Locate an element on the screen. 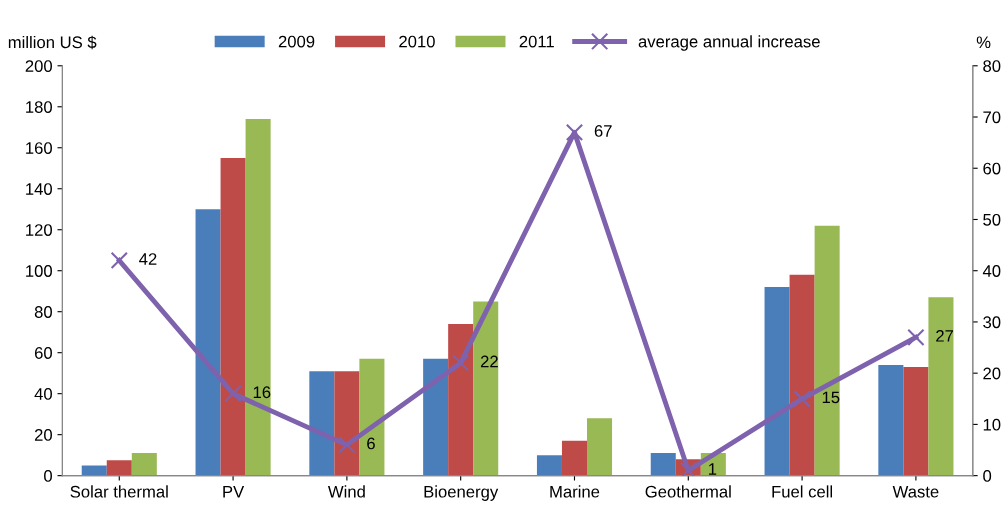 This screenshot has width=1006, height=506. y-tick-label: 180 is located at coordinates (39, 107).